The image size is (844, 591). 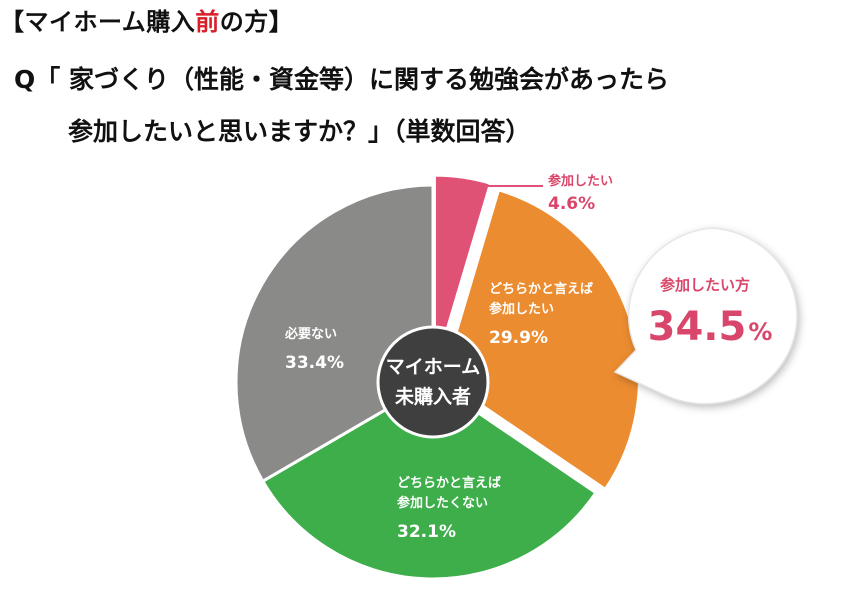 I want to click on header-accent: 前, so click(x=207, y=22).